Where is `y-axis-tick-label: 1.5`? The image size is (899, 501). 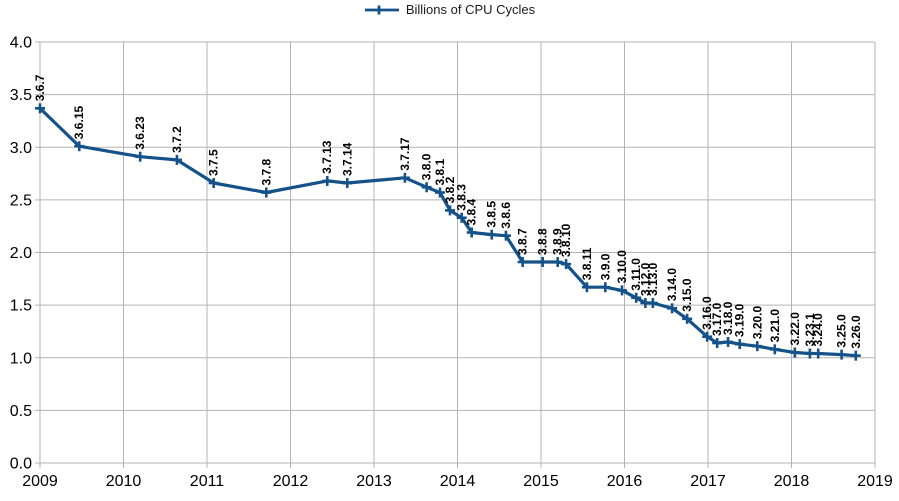
y-axis-tick-label: 1.5 is located at coordinates (21, 306).